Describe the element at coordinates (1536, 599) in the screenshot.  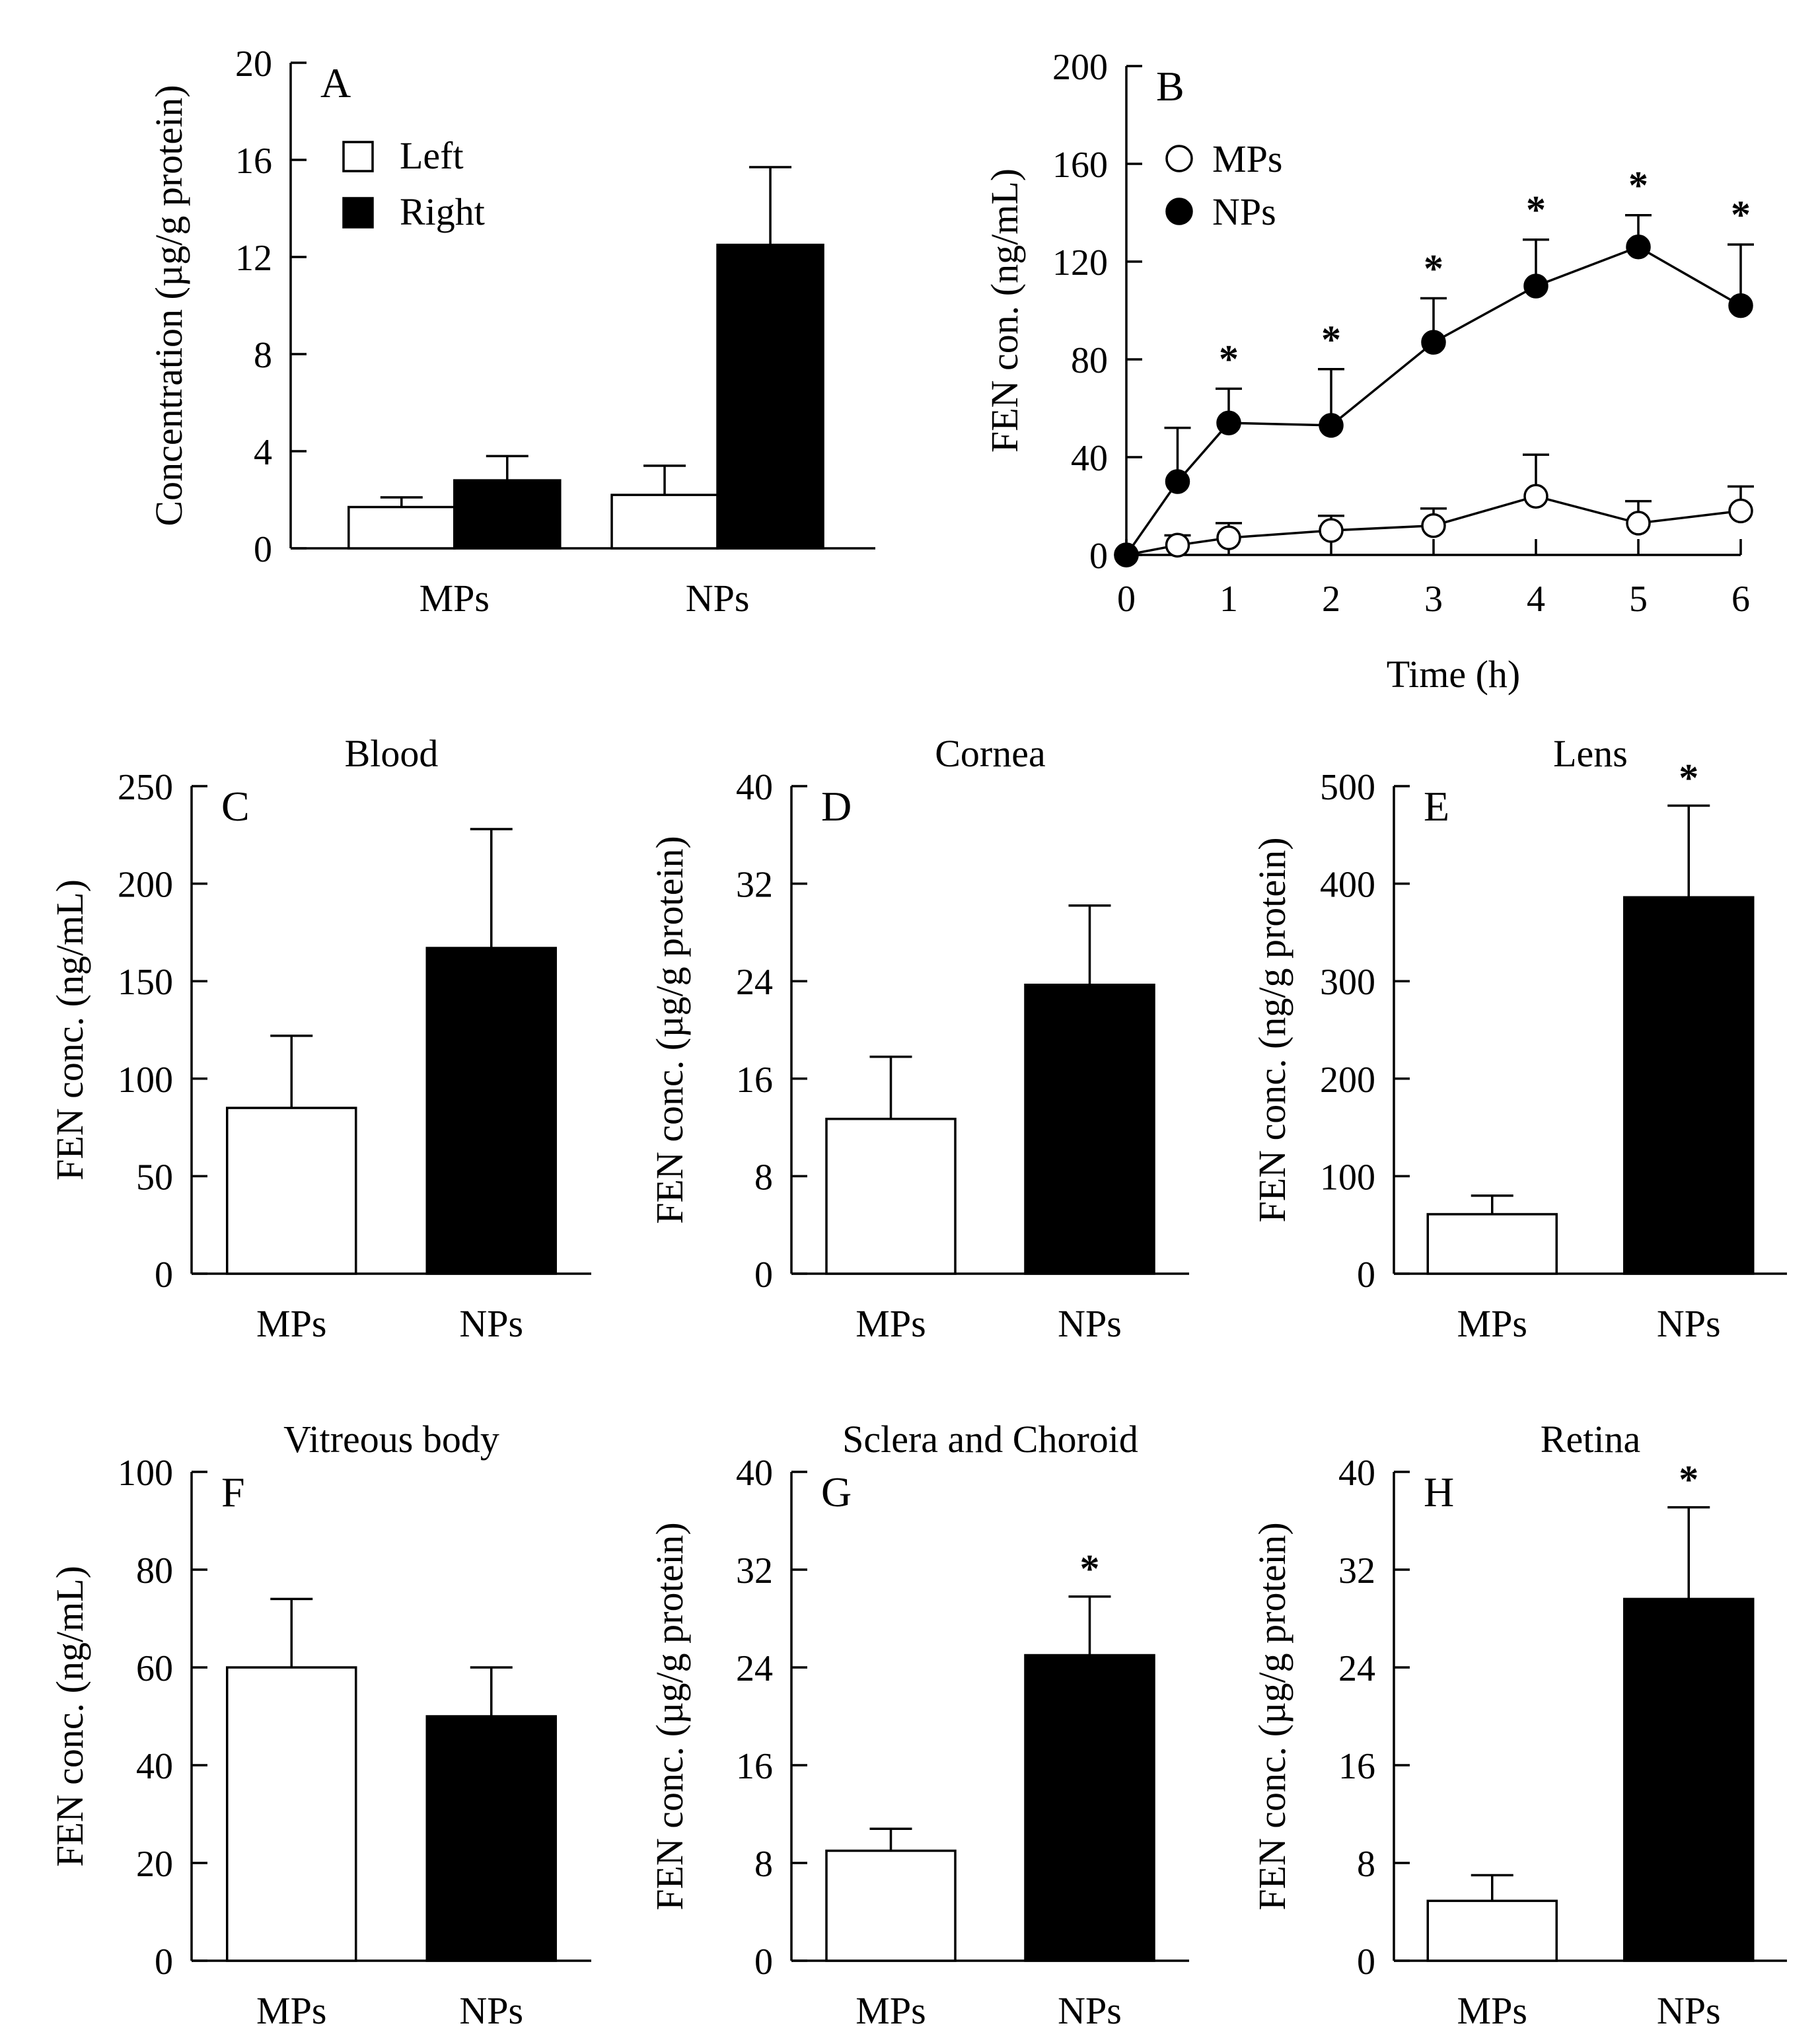
I see `x-tick-label: 4` at that location.